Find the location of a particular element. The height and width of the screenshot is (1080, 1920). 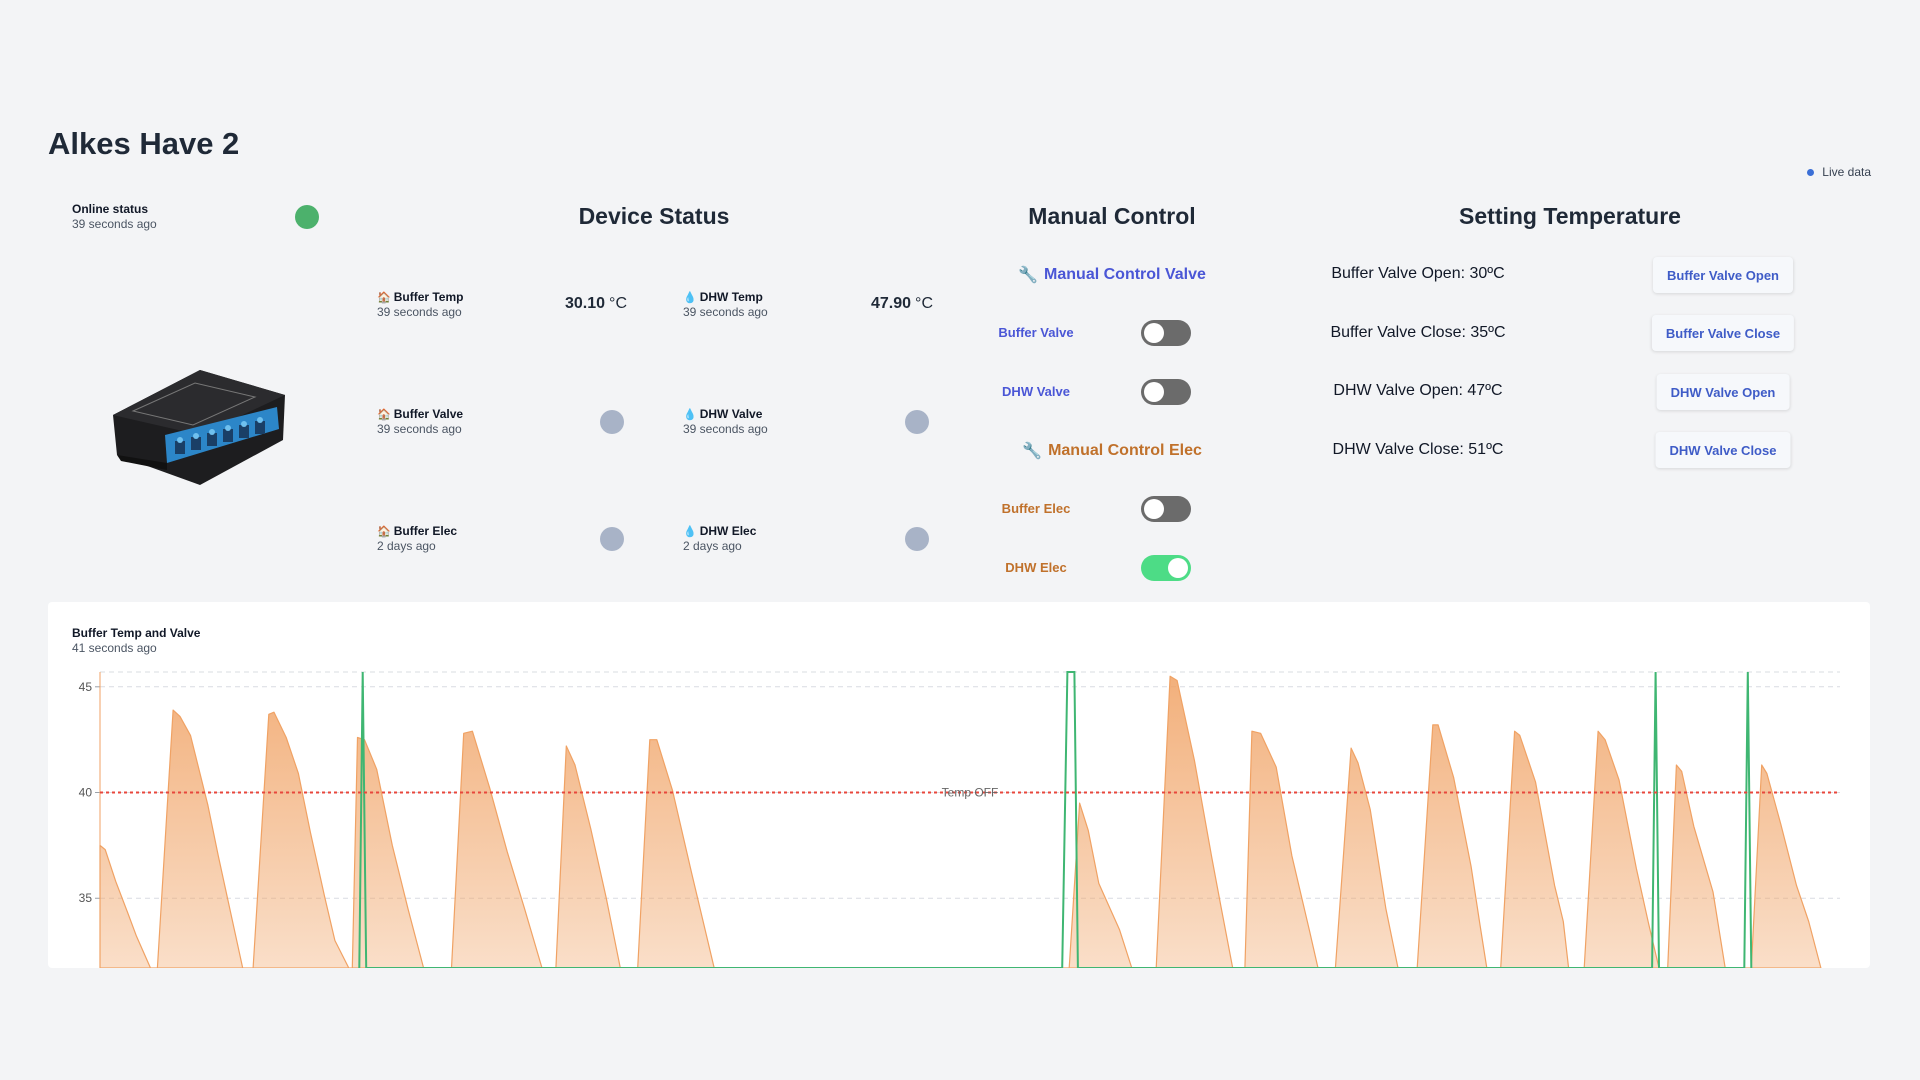

relay-module-device-image is located at coordinates (199, 427).